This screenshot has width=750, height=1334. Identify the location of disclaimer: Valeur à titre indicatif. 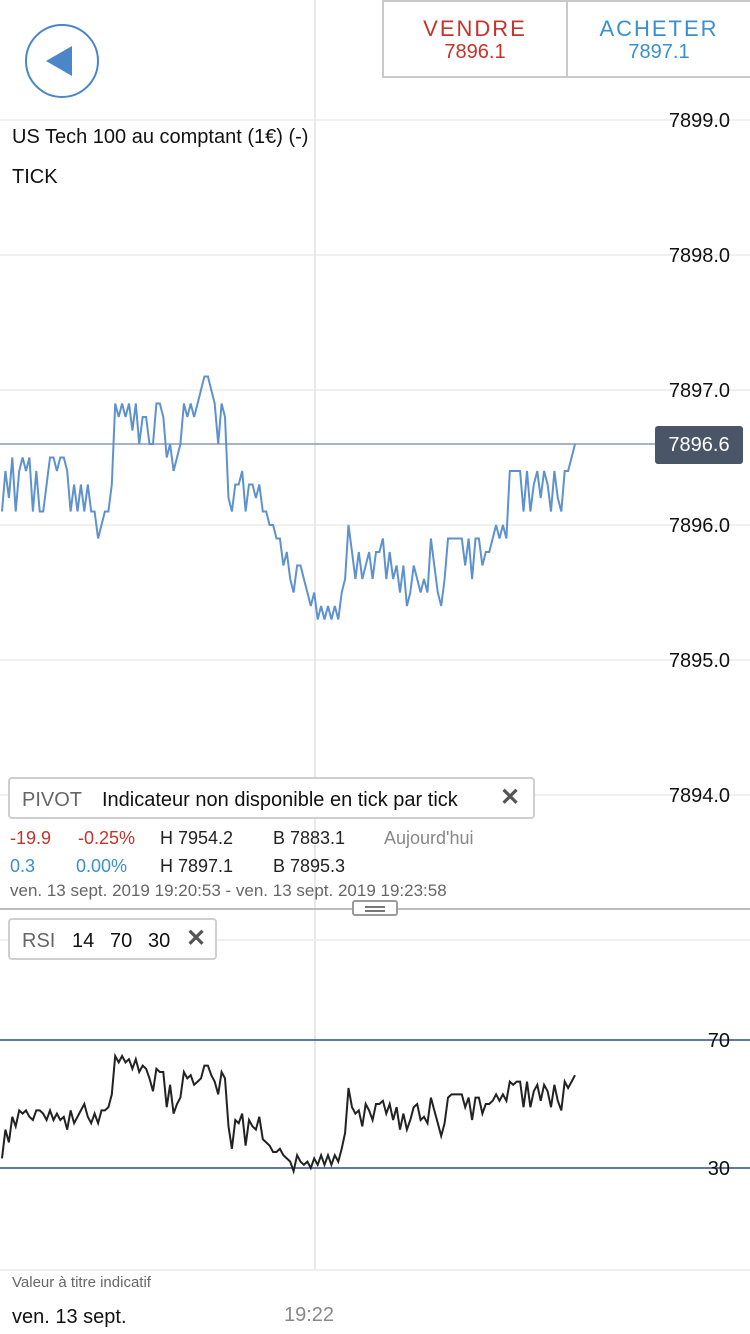
(81, 1282).